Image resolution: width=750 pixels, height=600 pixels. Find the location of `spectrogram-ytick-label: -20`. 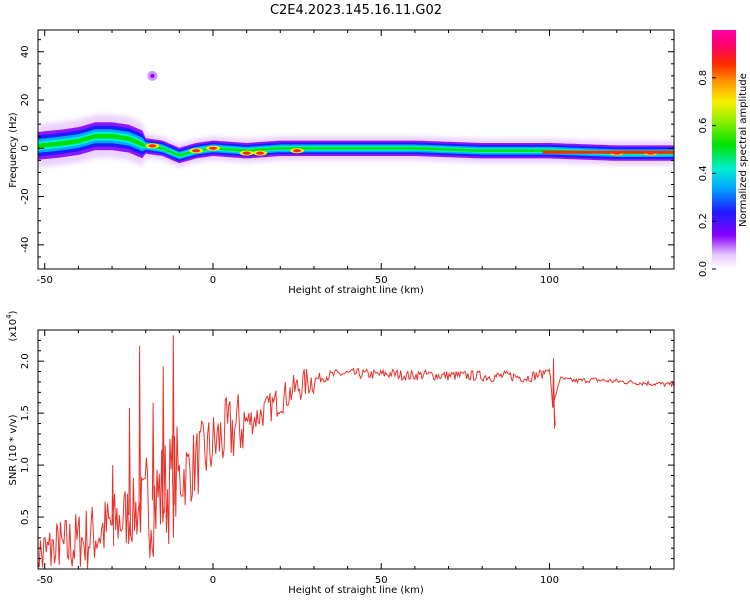

spectrogram-ytick-label: -20 is located at coordinates (25, 196).